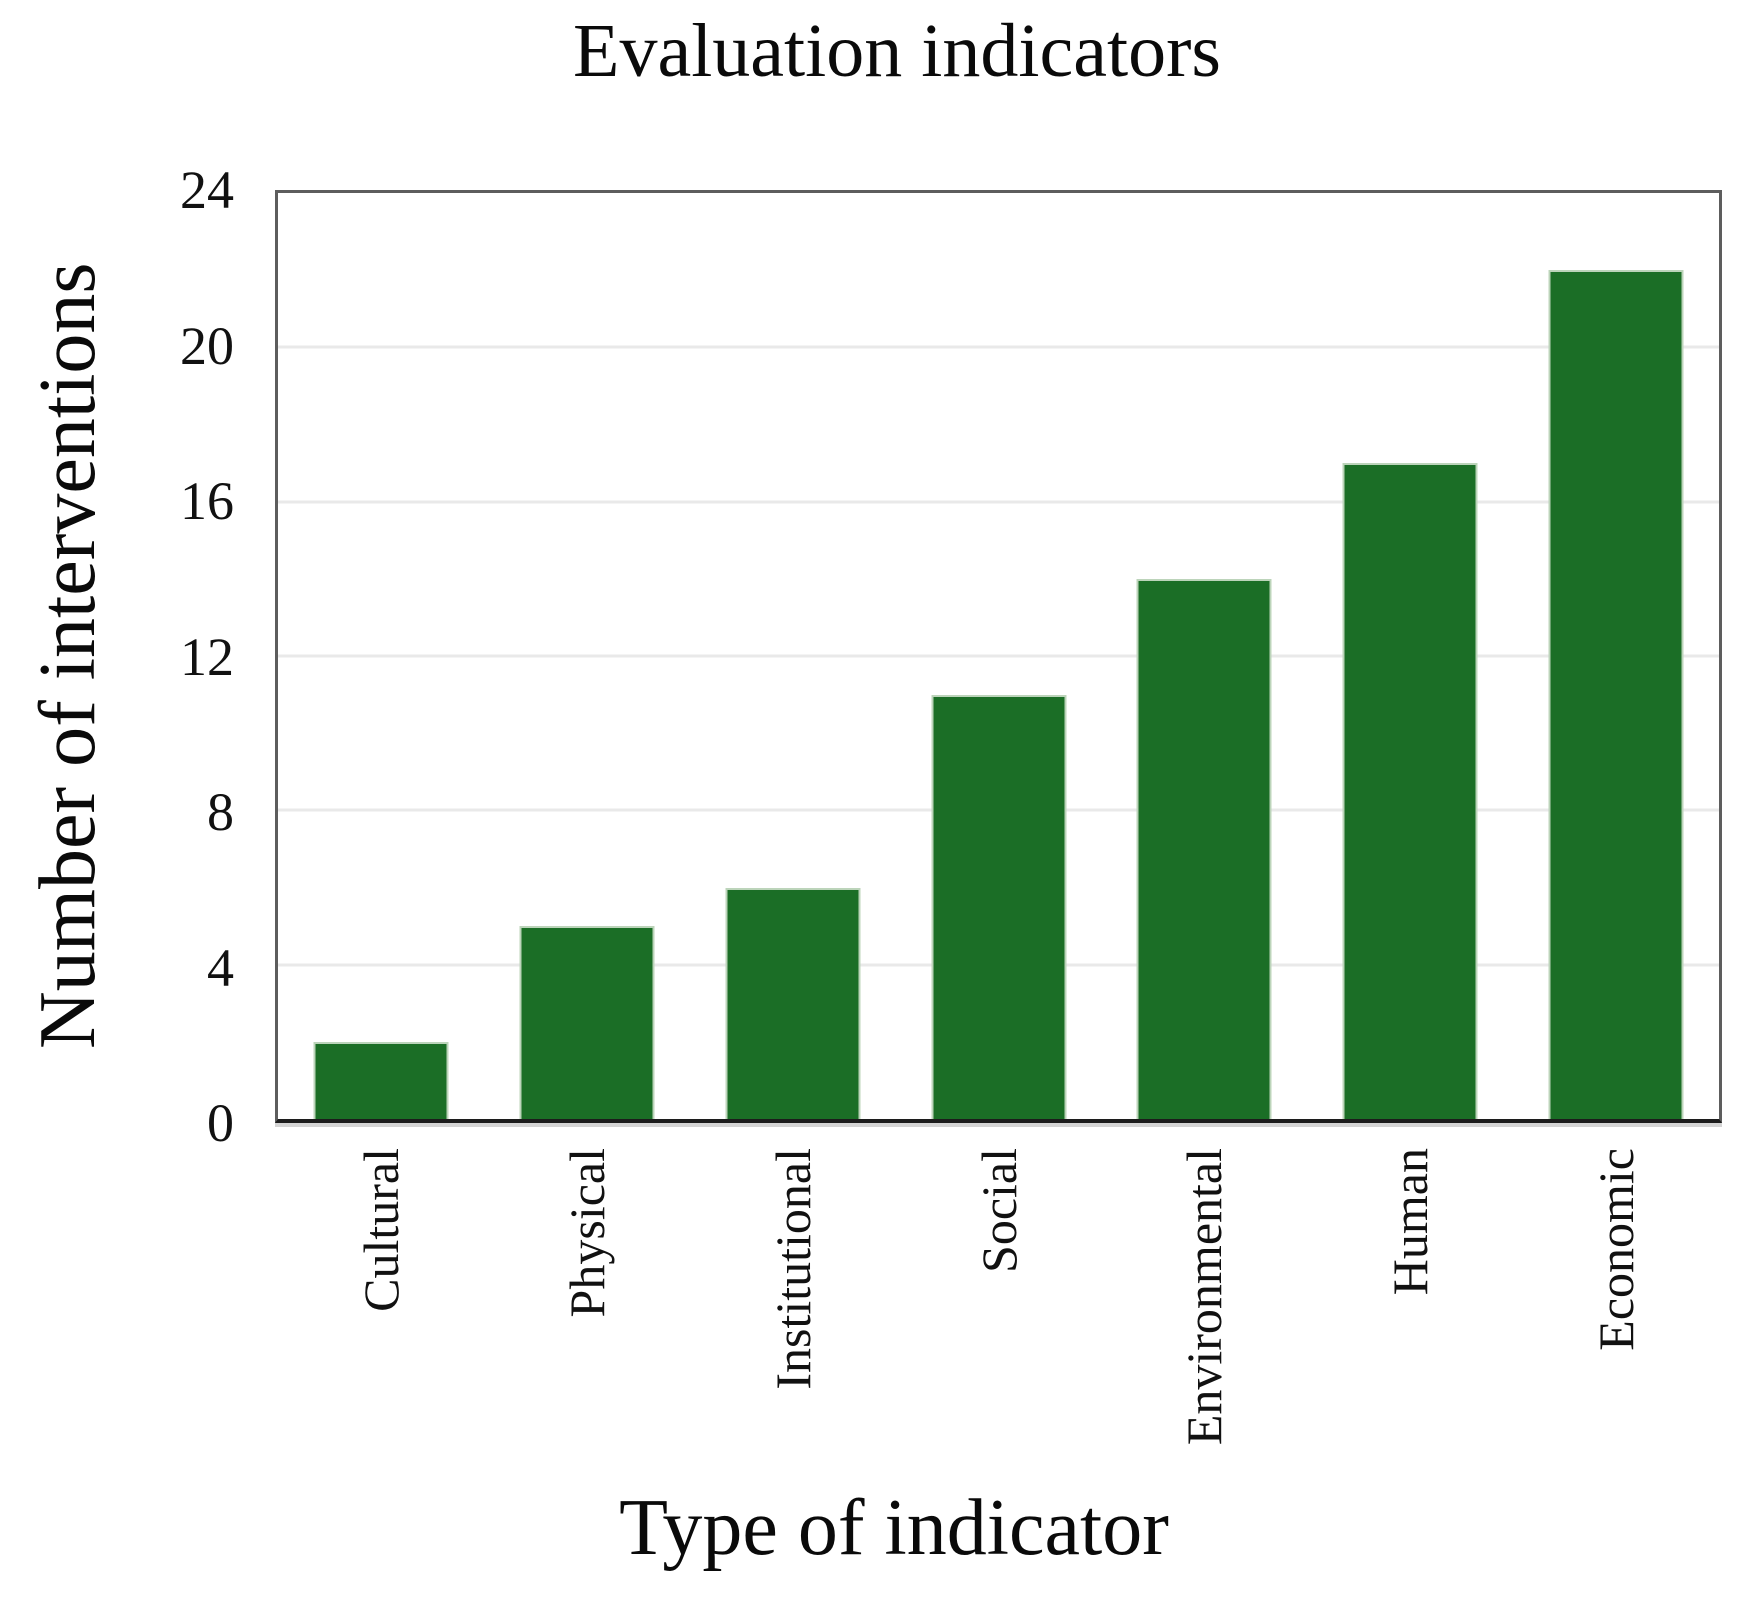 The width and height of the screenshot is (1748, 1613). I want to click on bar-social, so click(998, 906).